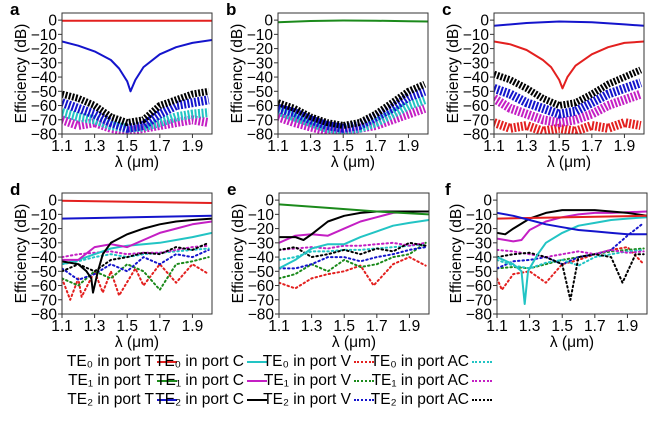 This screenshot has width=661, height=421. What do you see at coordinates (199, 361) in the screenshot?
I see `legend-label: TE₀ in port C` at bounding box center [199, 361].